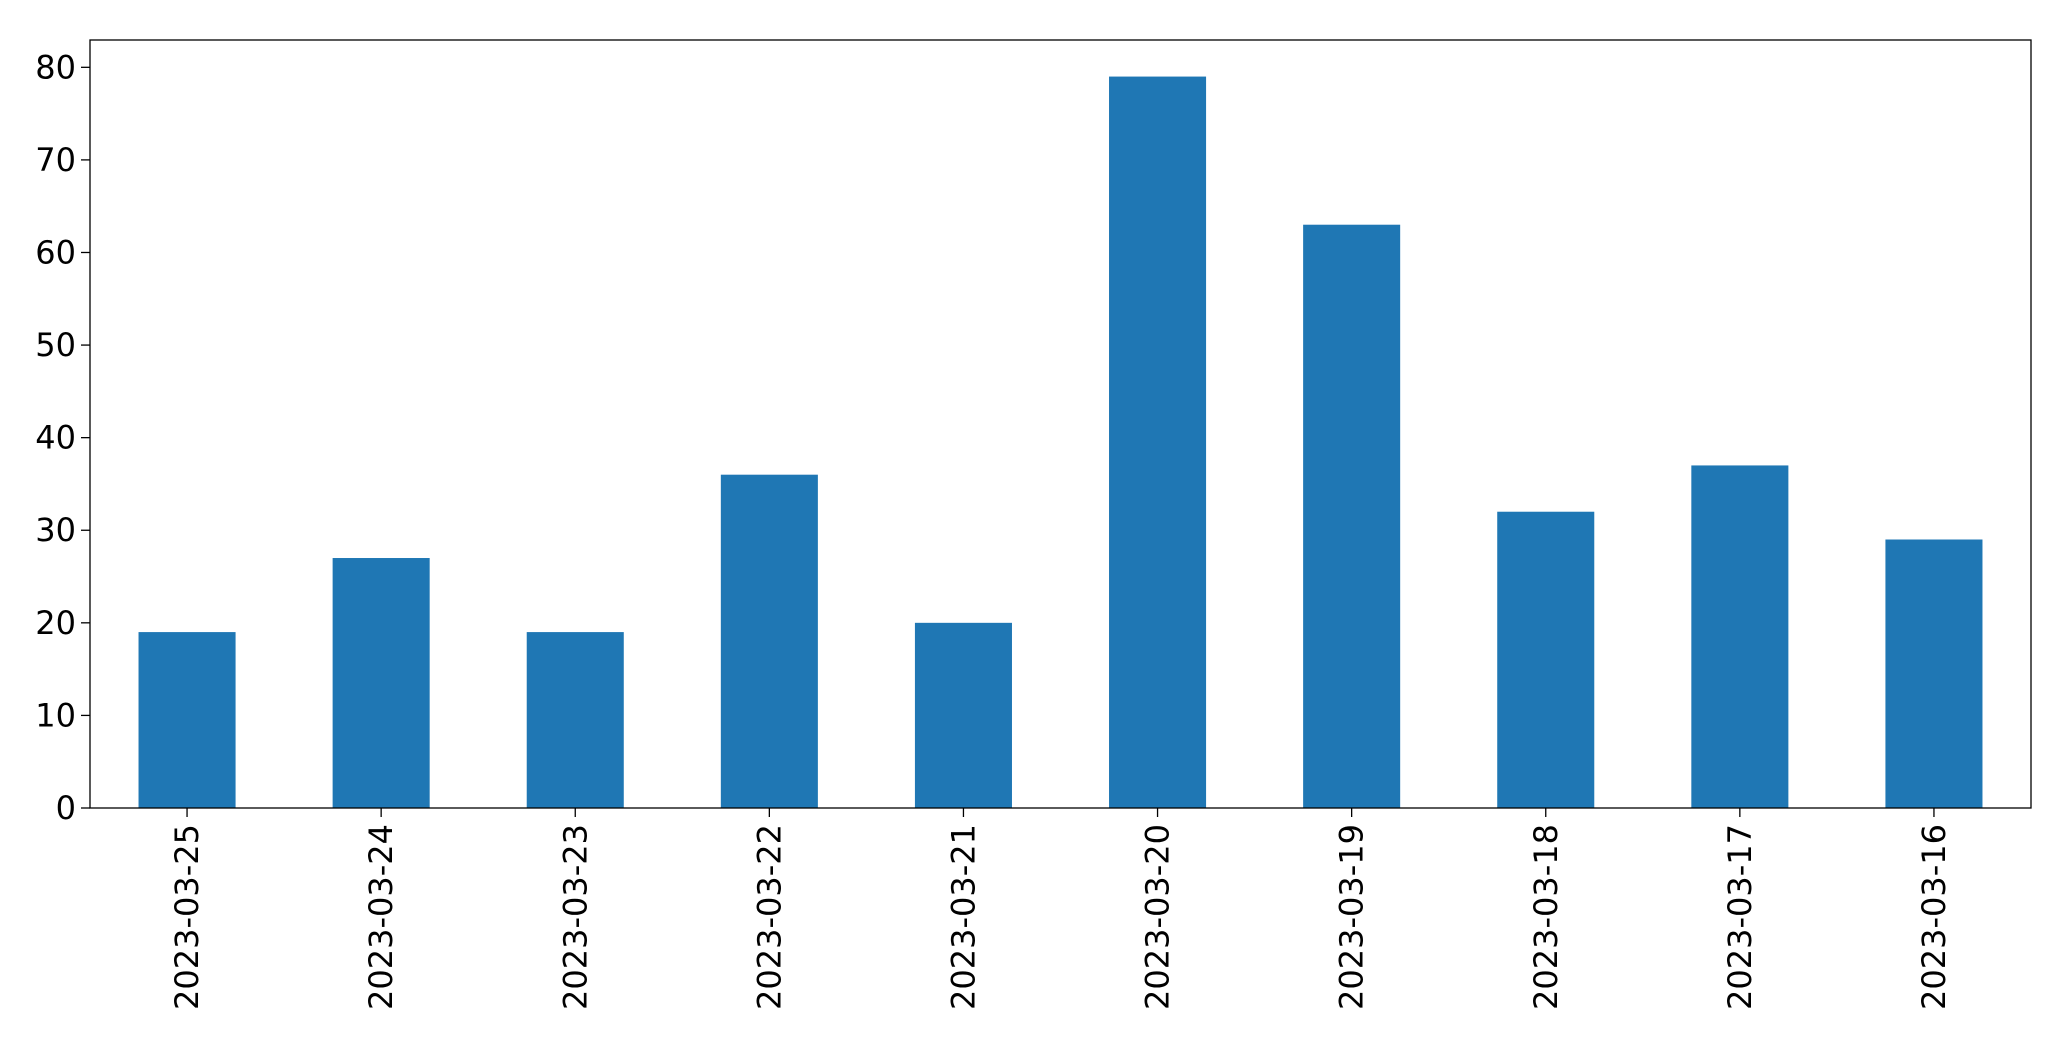 This screenshot has width=2071, height=1061. I want to click on y-tick-label: 10, so click(55, 715).